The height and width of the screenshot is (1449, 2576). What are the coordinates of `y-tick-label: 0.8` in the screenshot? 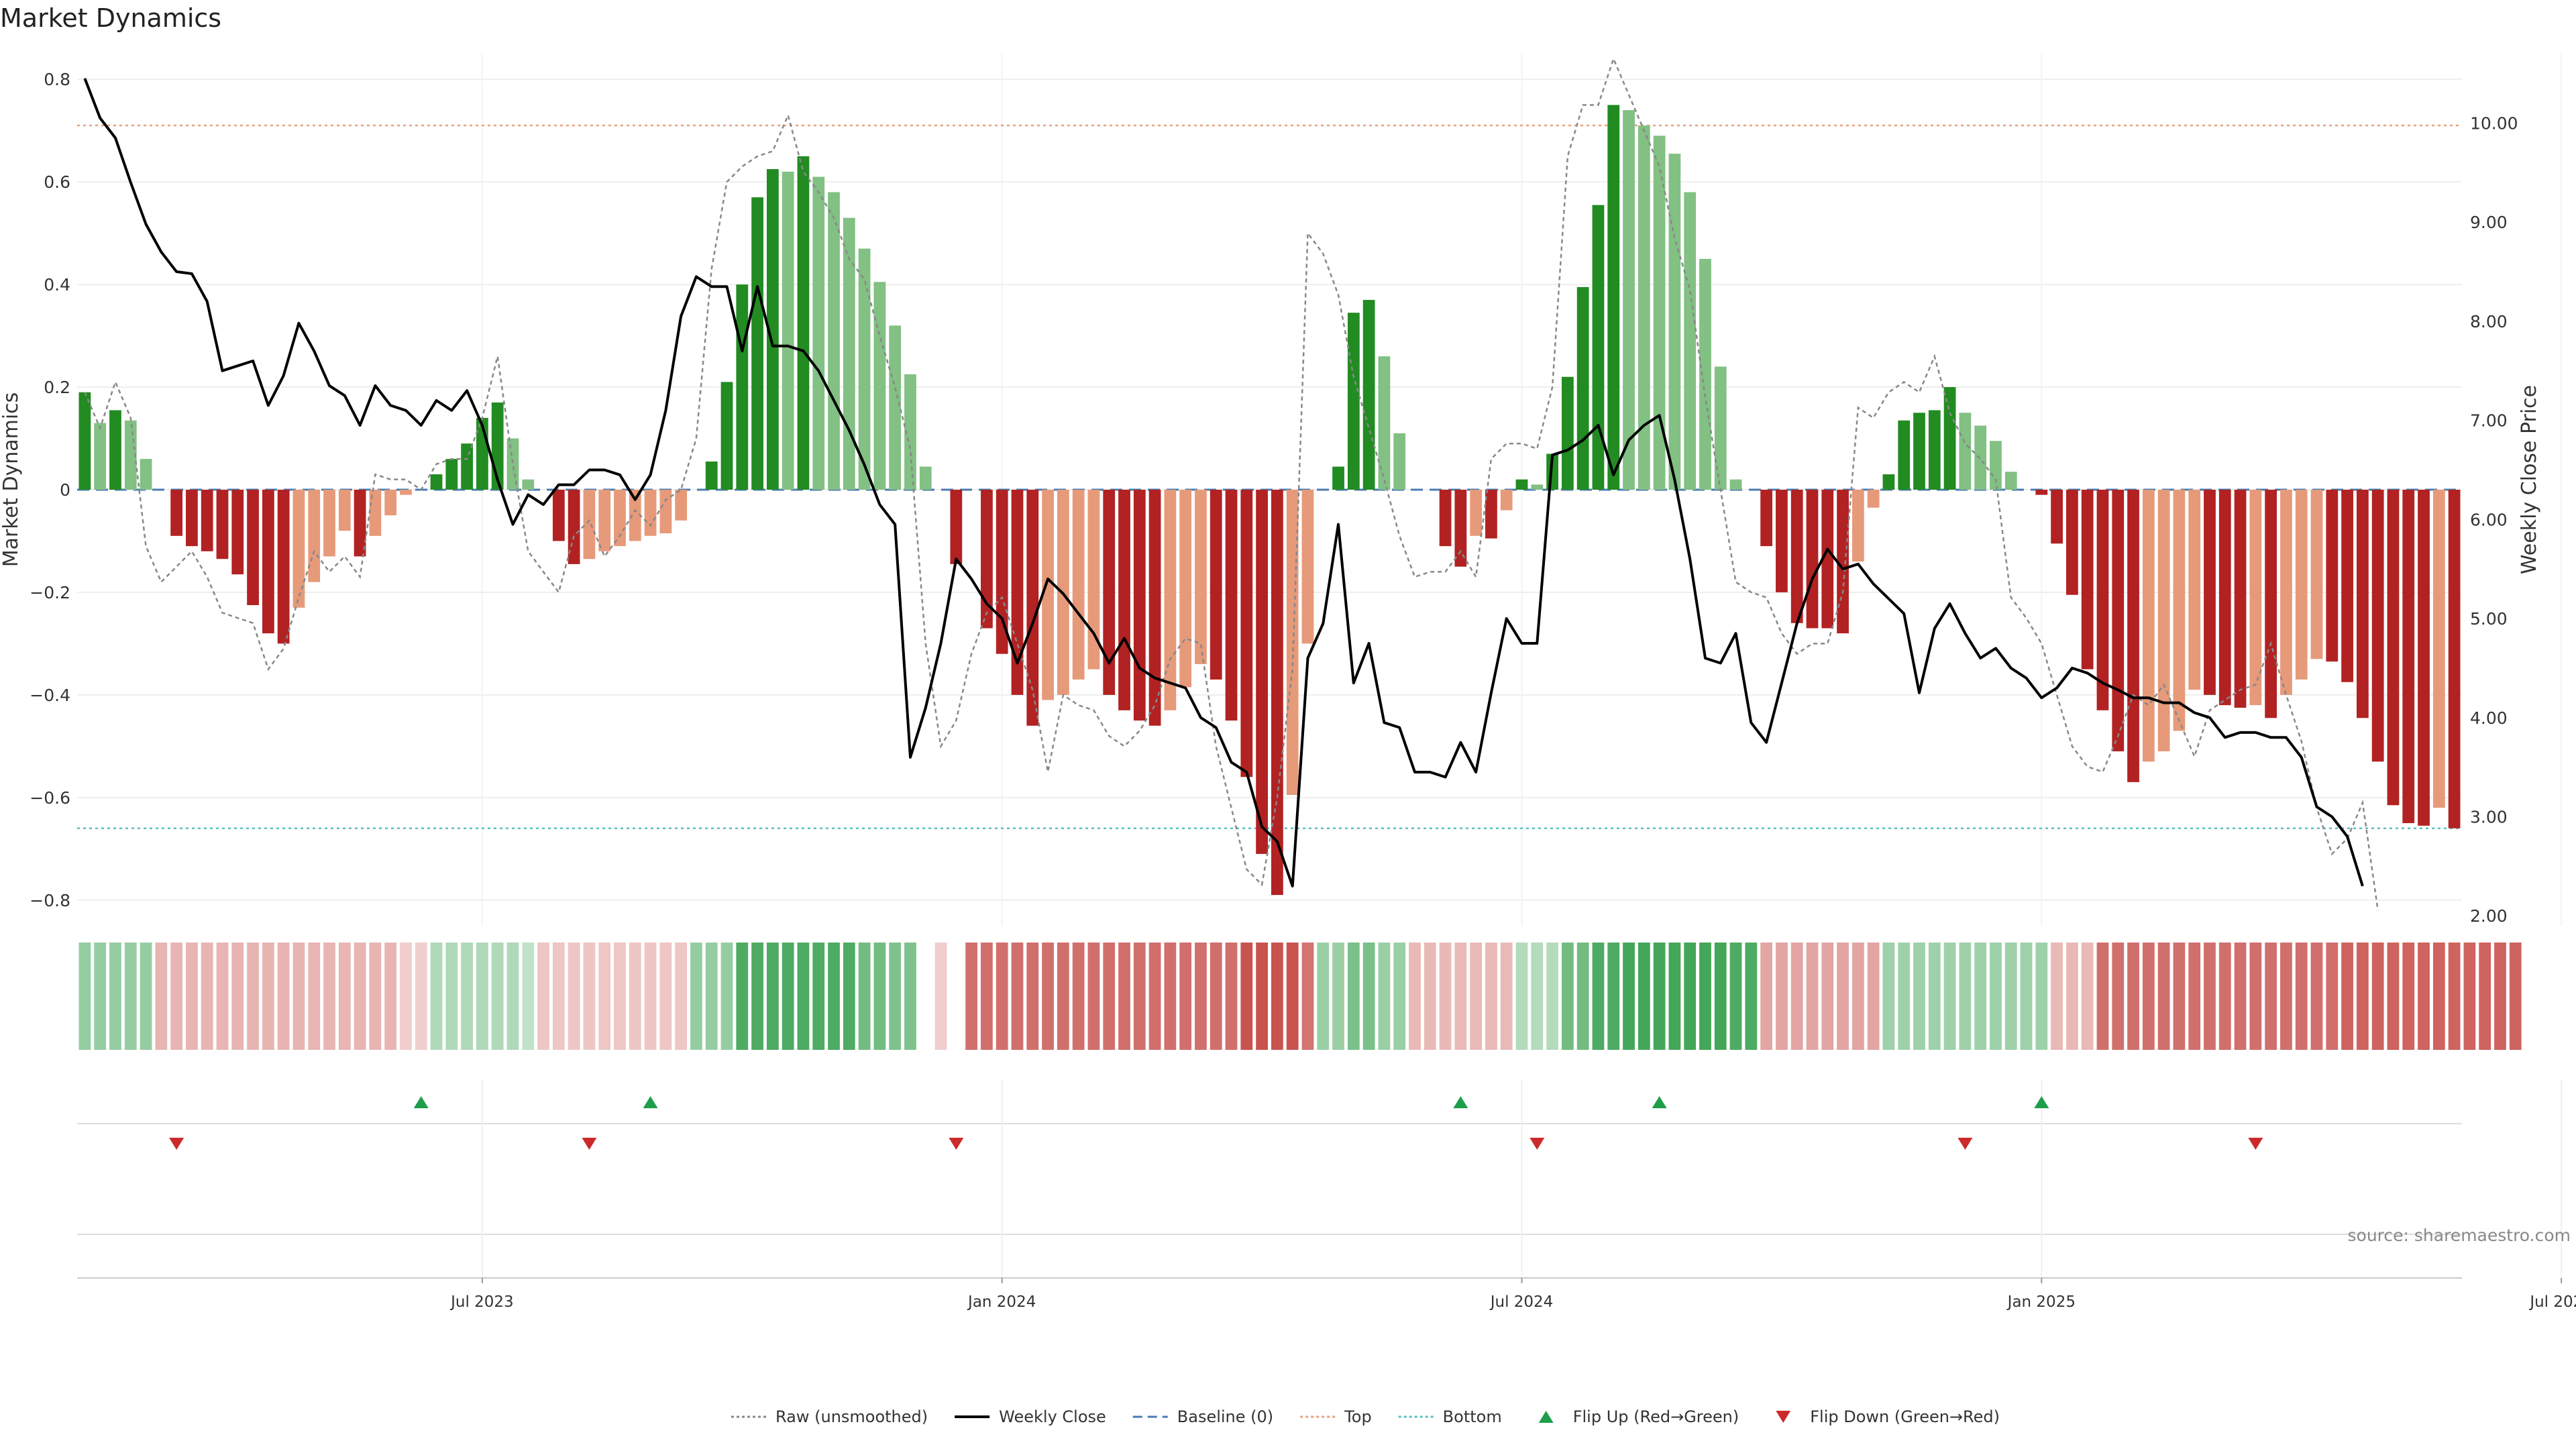 It's located at (57, 79).